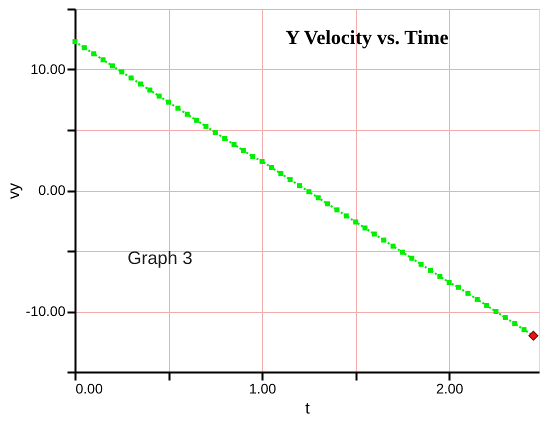 The height and width of the screenshot is (421, 547). What do you see at coordinates (367, 38) in the screenshot?
I see `text: Y Velocity vs. Time` at bounding box center [367, 38].